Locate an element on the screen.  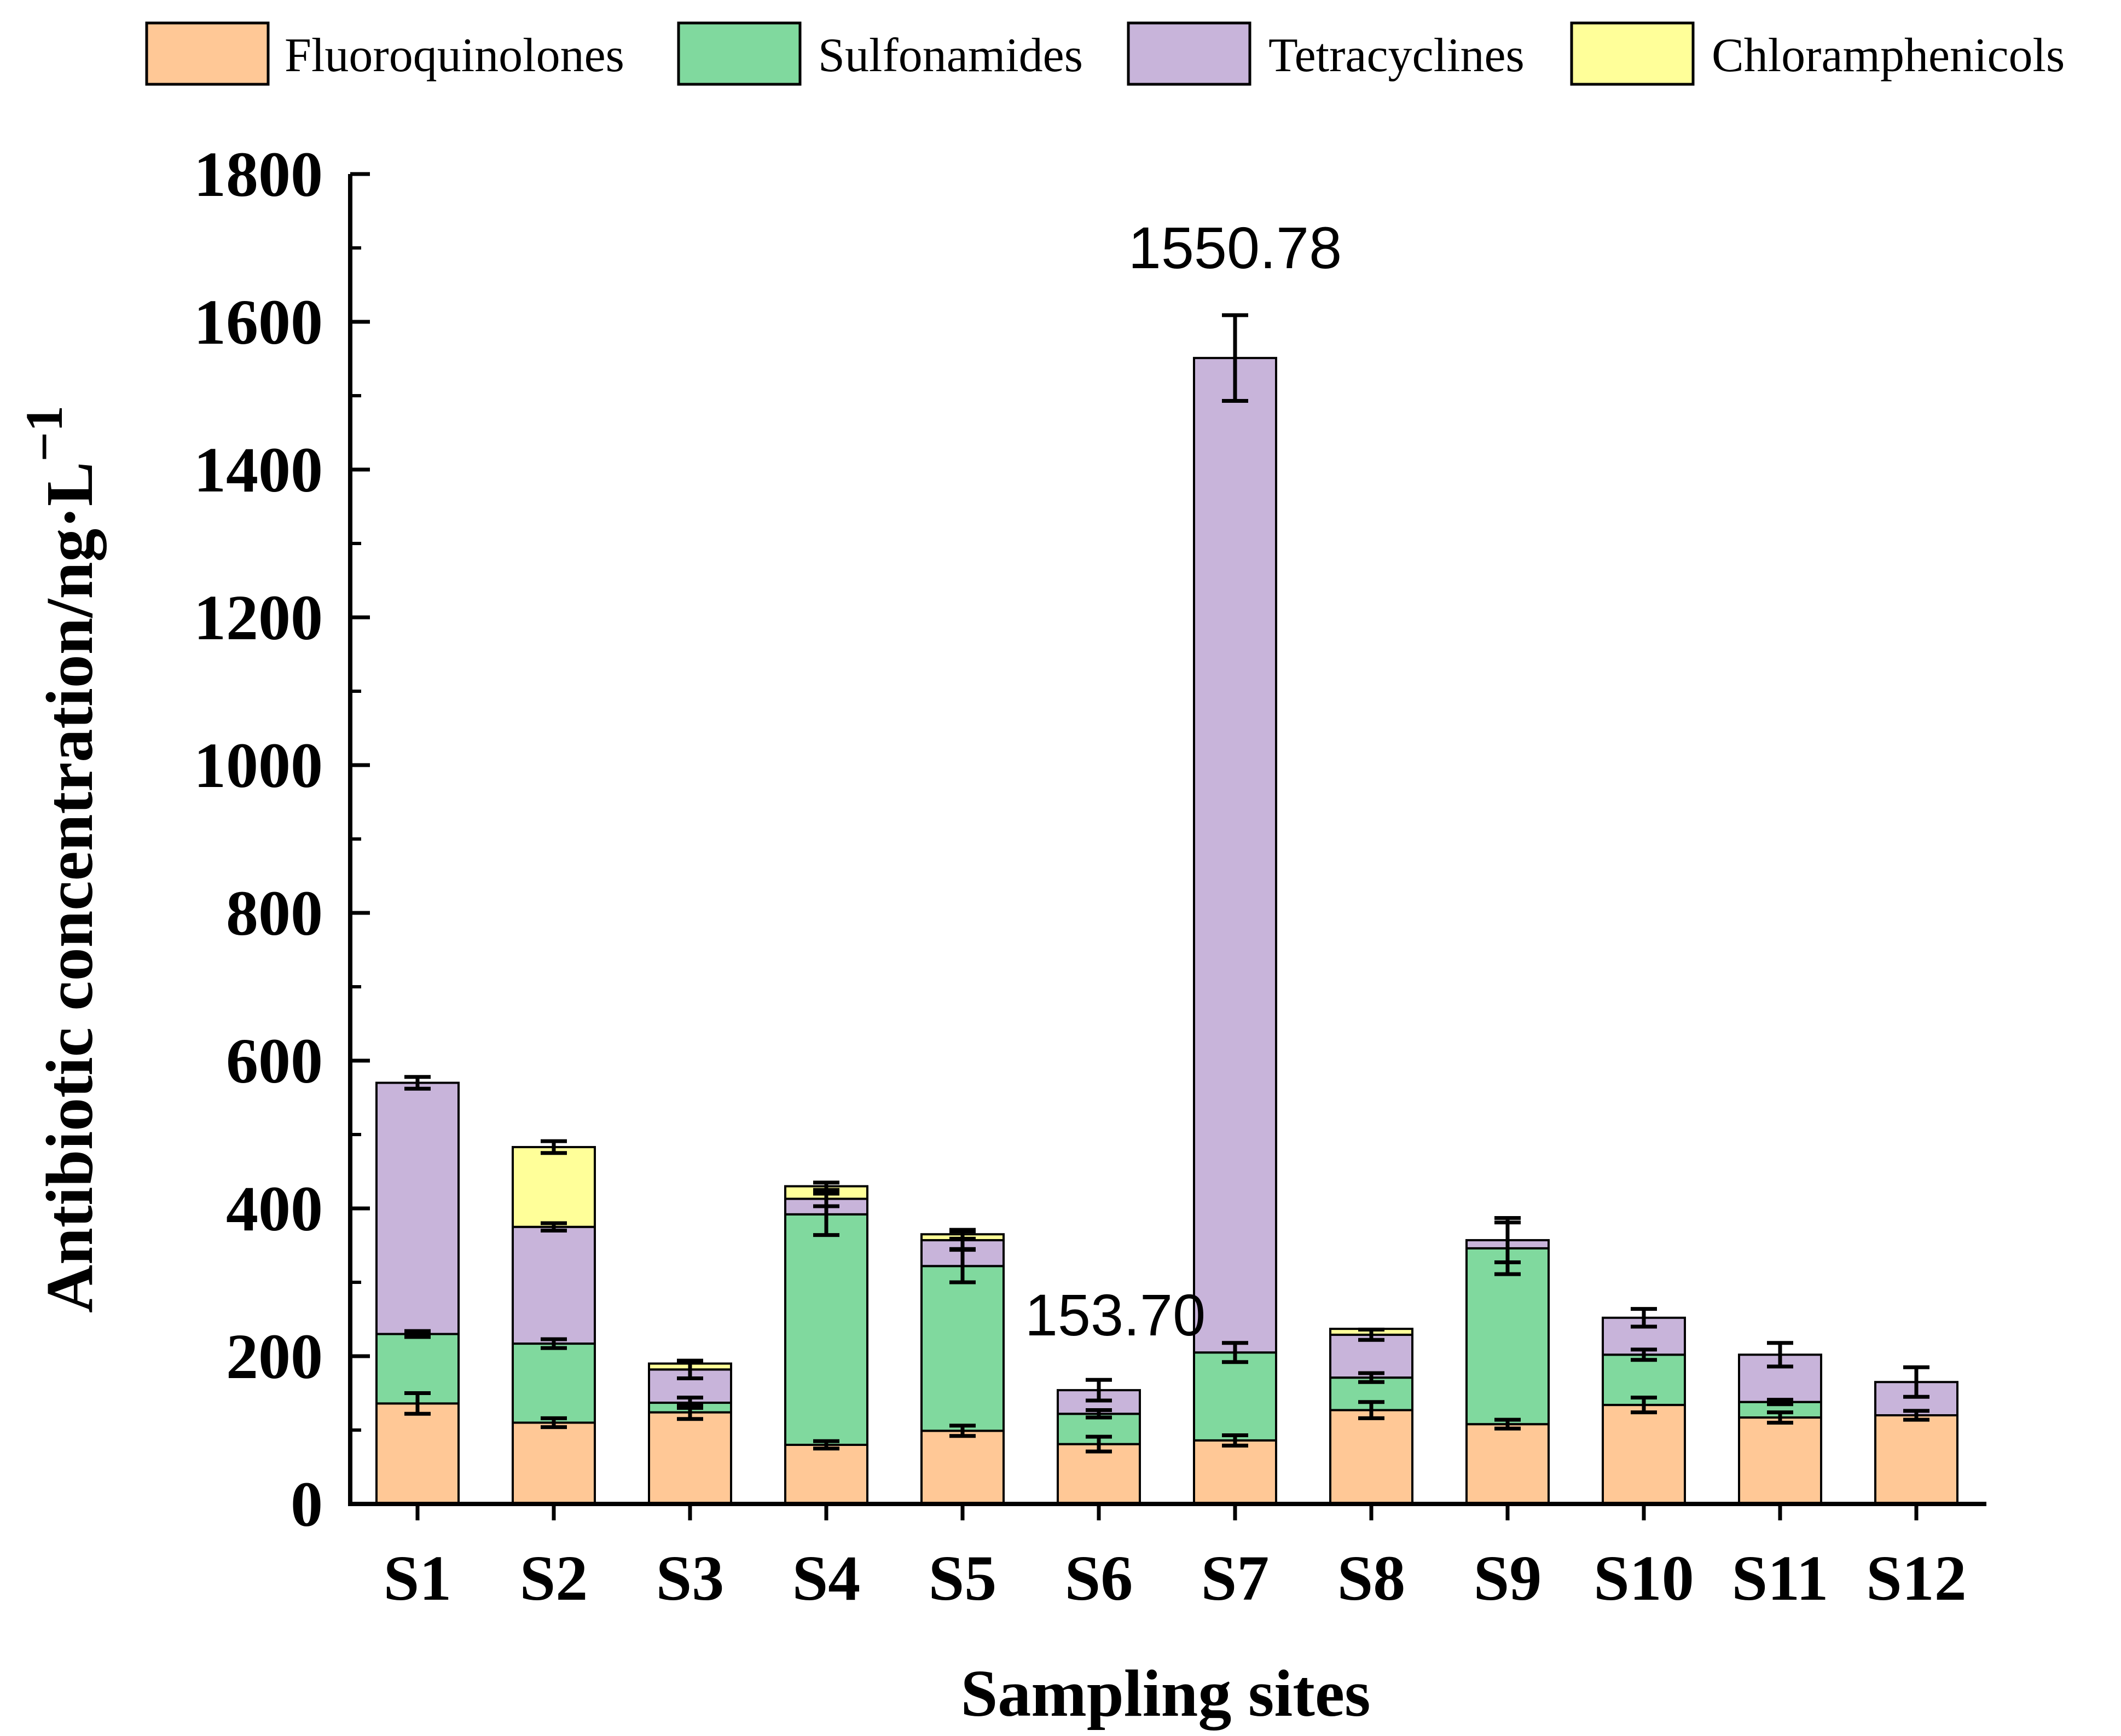
bar-s7-sulfonamides is located at coordinates (1235, 1396).